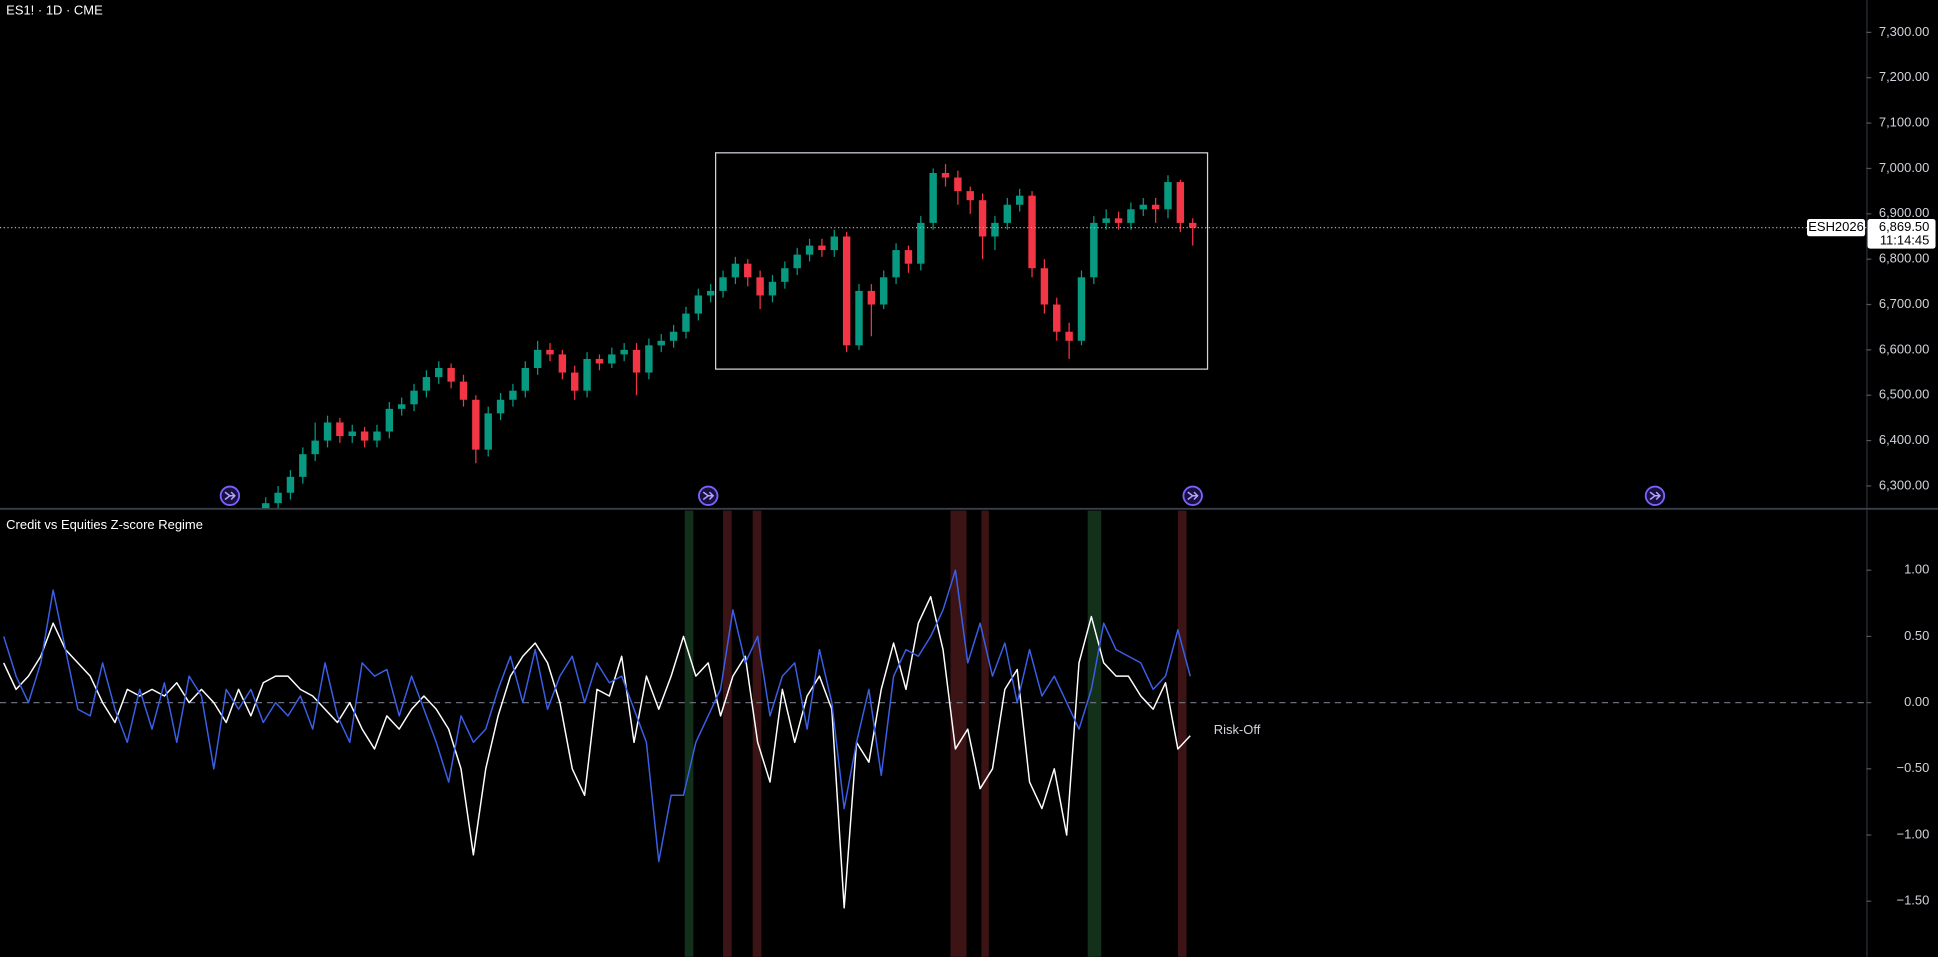 The width and height of the screenshot is (1938, 957). What do you see at coordinates (1904, 303) in the screenshot?
I see `y-tick-label: 6,700.00` at bounding box center [1904, 303].